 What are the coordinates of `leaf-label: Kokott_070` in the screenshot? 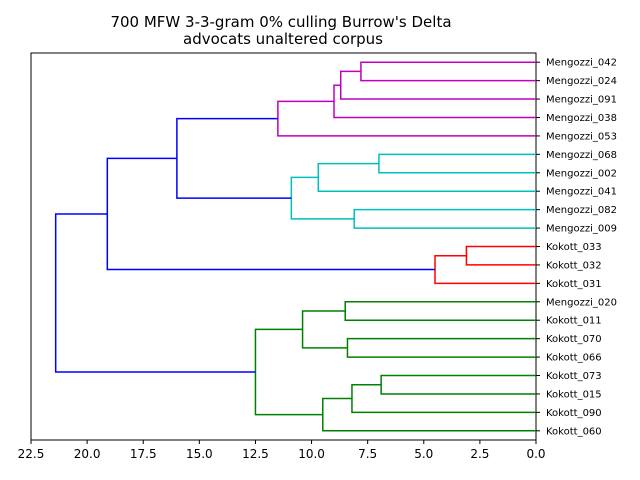 It's located at (574, 339).